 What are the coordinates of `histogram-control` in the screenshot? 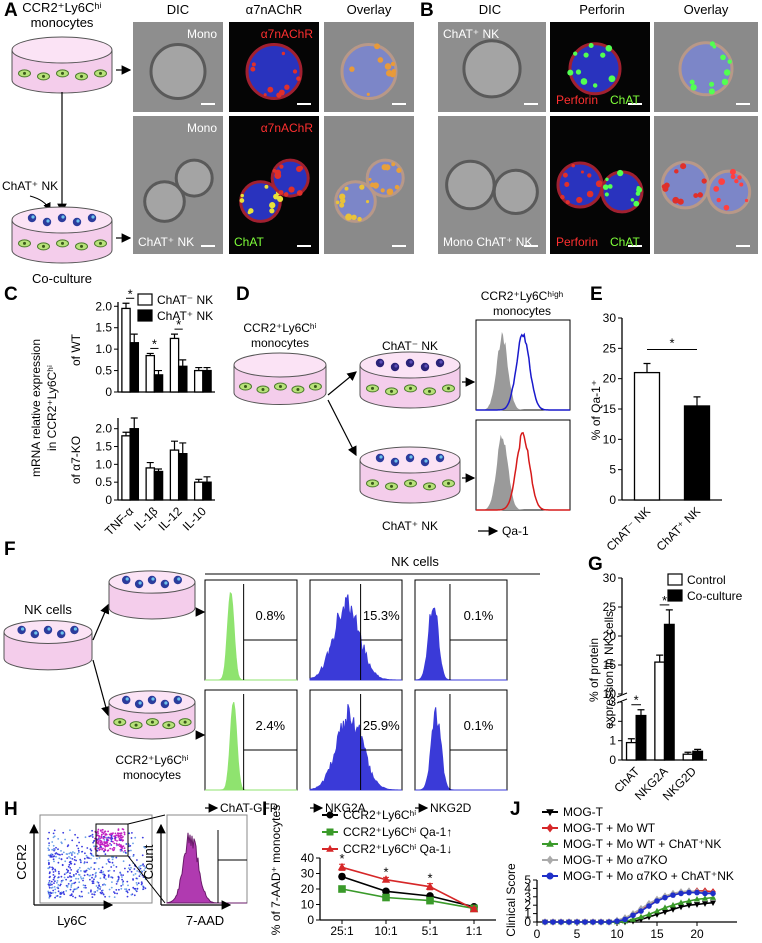 It's located at (523, 472).